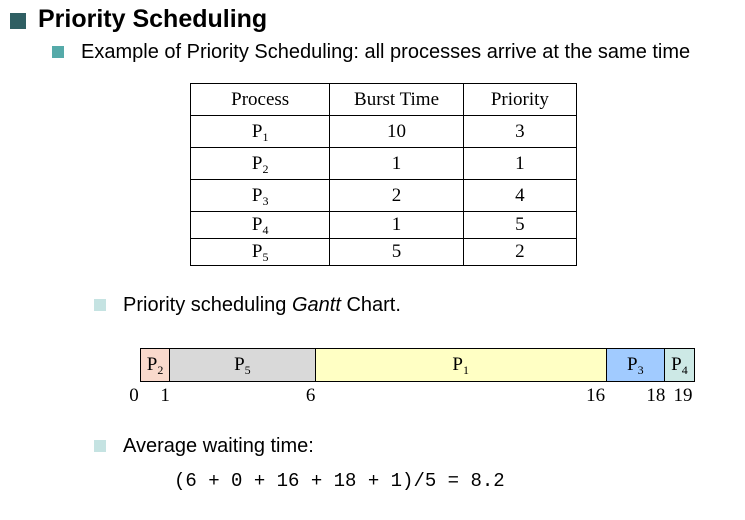 Image resolution: width=745 pixels, height=520 pixels. Describe the element at coordinates (396, 252) in the screenshot. I see `burst-time-cell: 5` at that location.